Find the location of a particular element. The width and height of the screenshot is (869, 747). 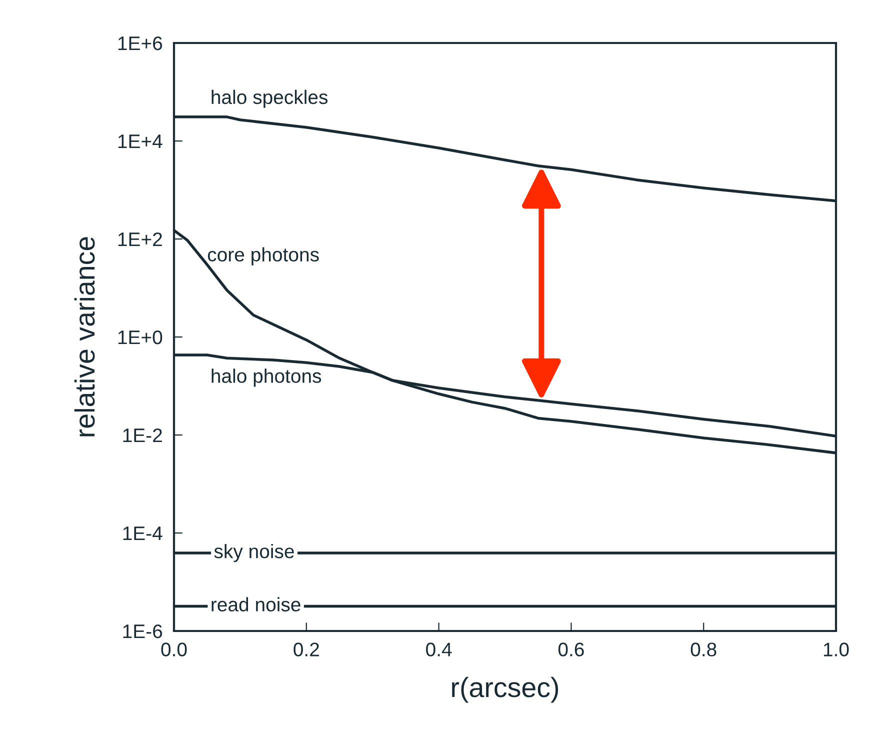

y-tick-label: 1E-2 is located at coordinates (142, 435).